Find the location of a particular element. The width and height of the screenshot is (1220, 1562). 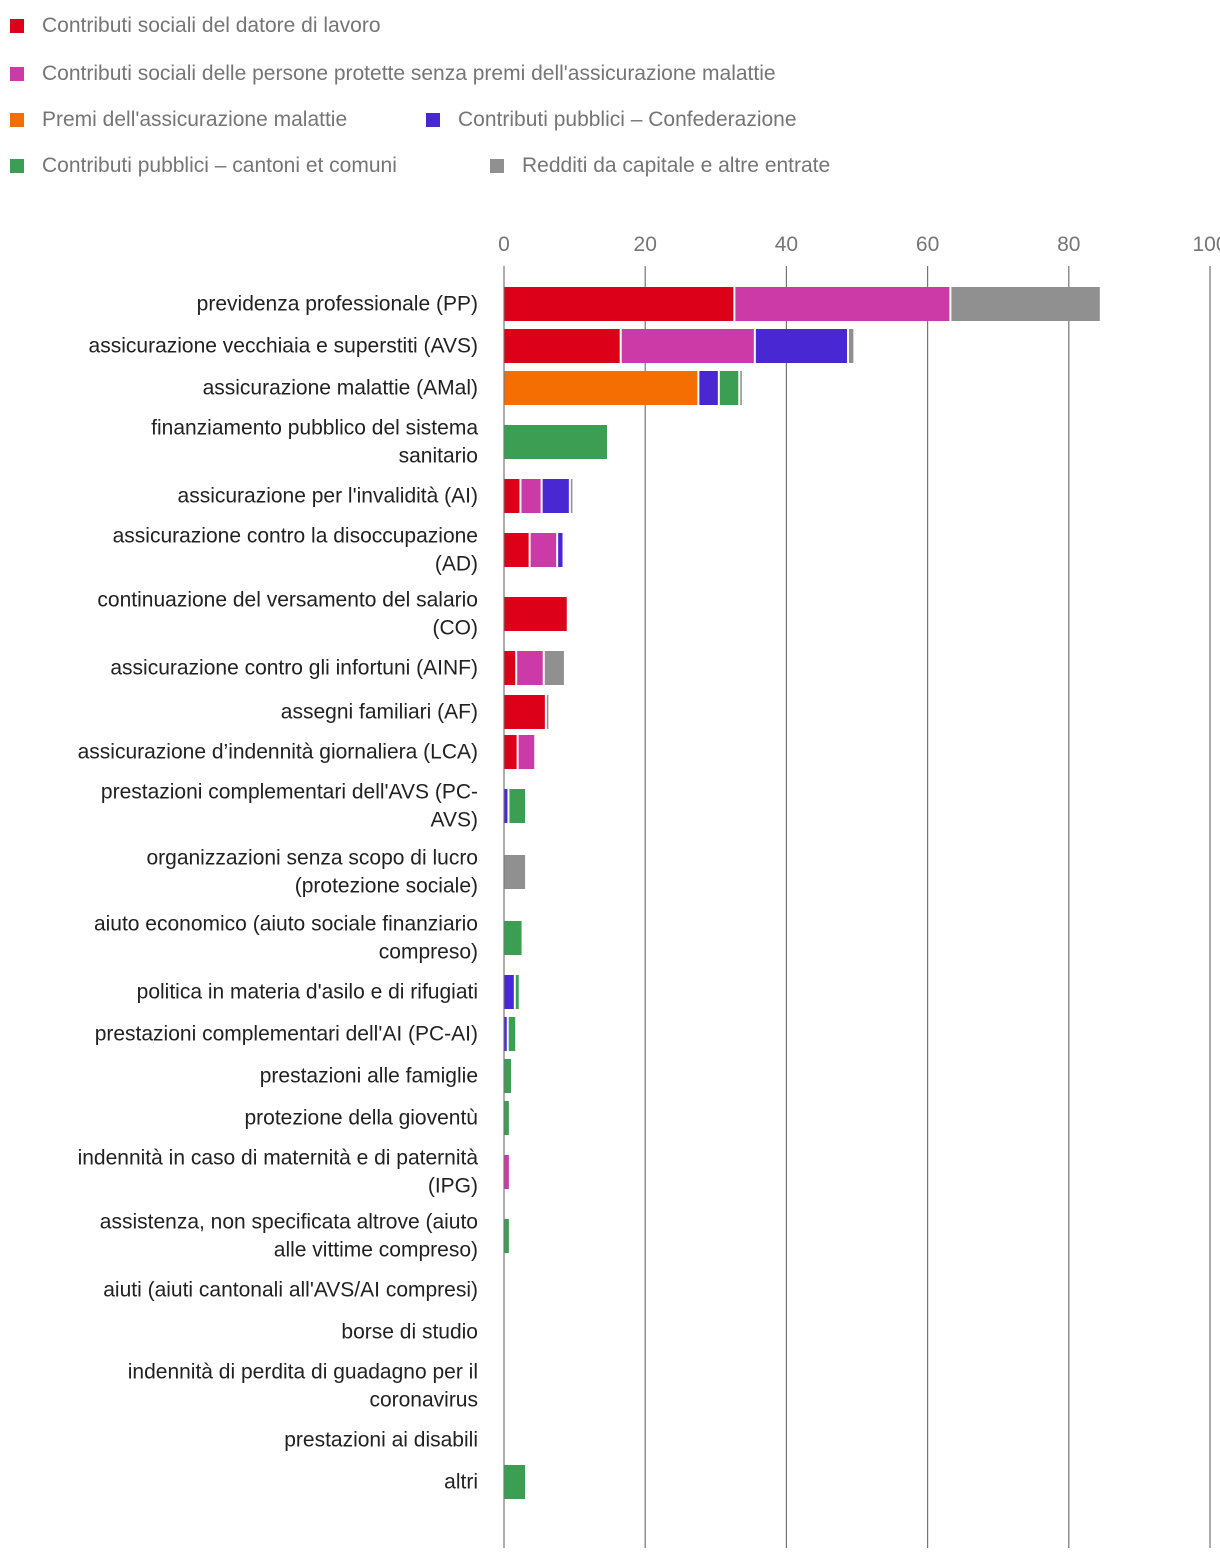

tick-label: 80 is located at coordinates (1068, 244).